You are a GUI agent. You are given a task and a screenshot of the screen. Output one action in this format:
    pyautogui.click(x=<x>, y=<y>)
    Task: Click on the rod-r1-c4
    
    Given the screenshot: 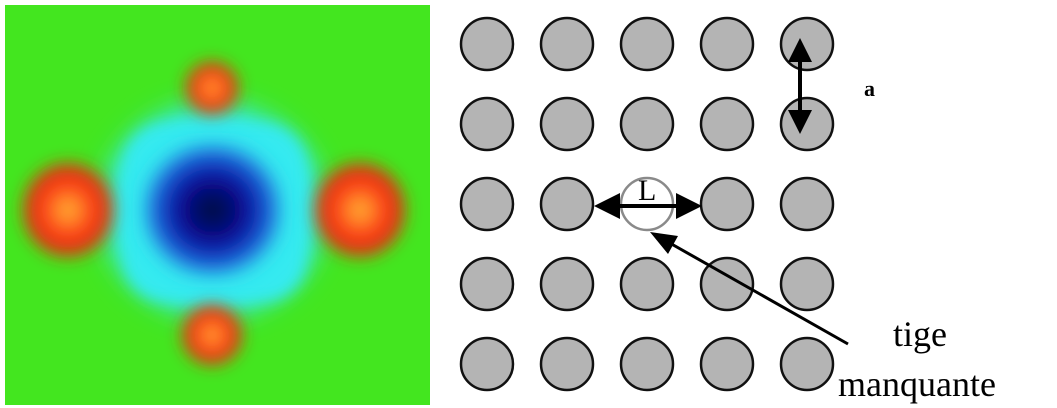 What is the action you would take?
    pyautogui.click(x=727, y=44)
    